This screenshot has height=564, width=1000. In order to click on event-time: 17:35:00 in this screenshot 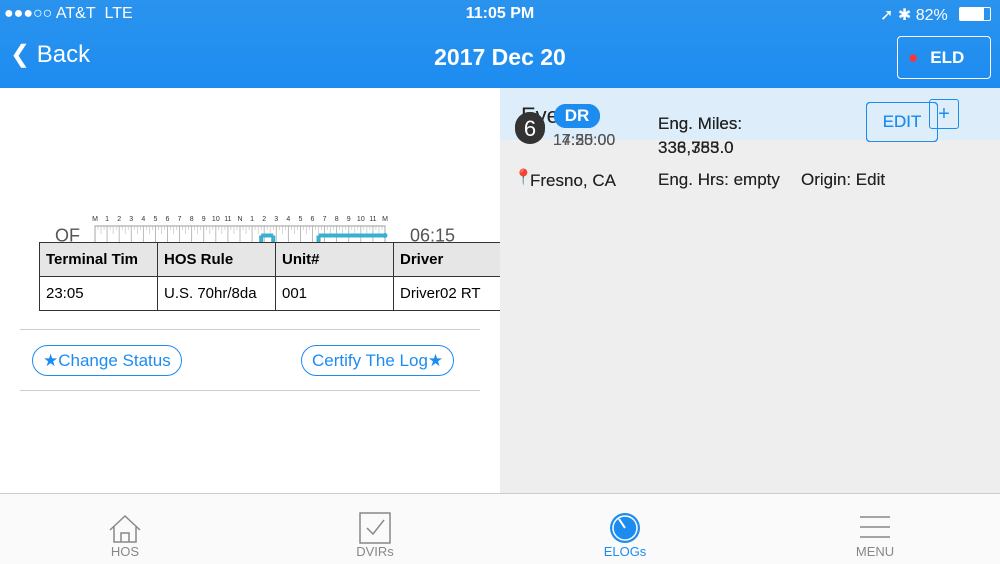, I will do `click(584, 140)`.